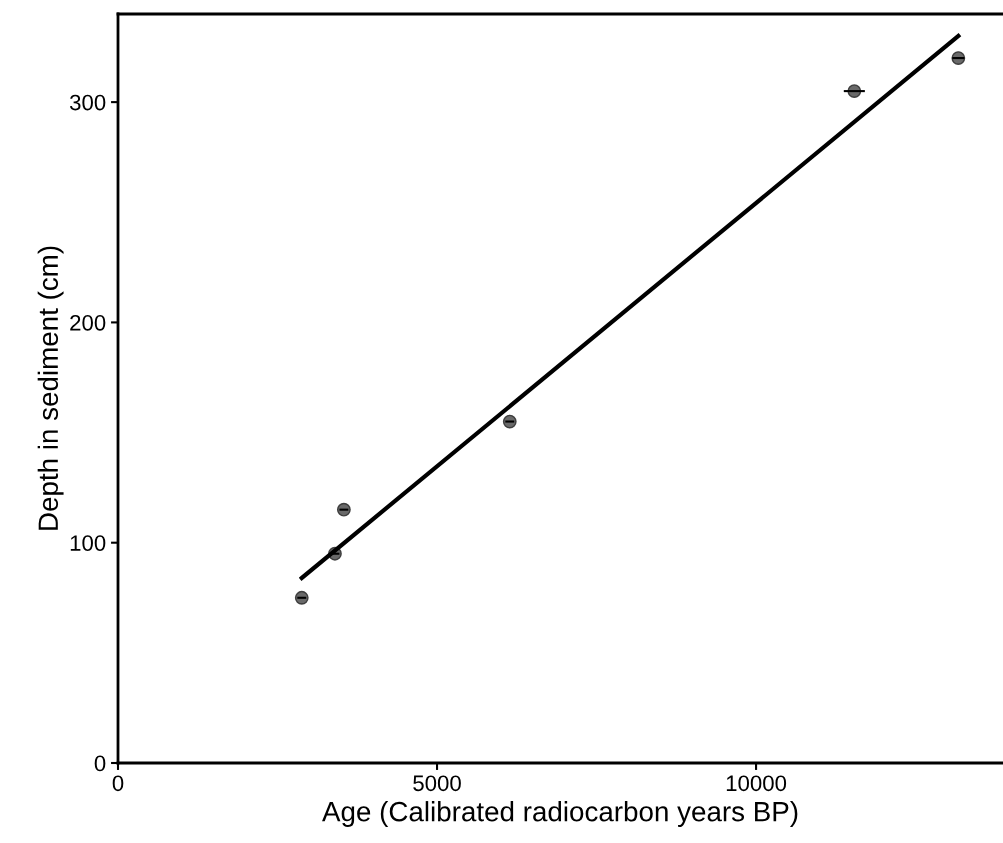  Describe the element at coordinates (50, 388) in the screenshot. I see `y-axis-title: Depth in sediment (cm)` at that location.